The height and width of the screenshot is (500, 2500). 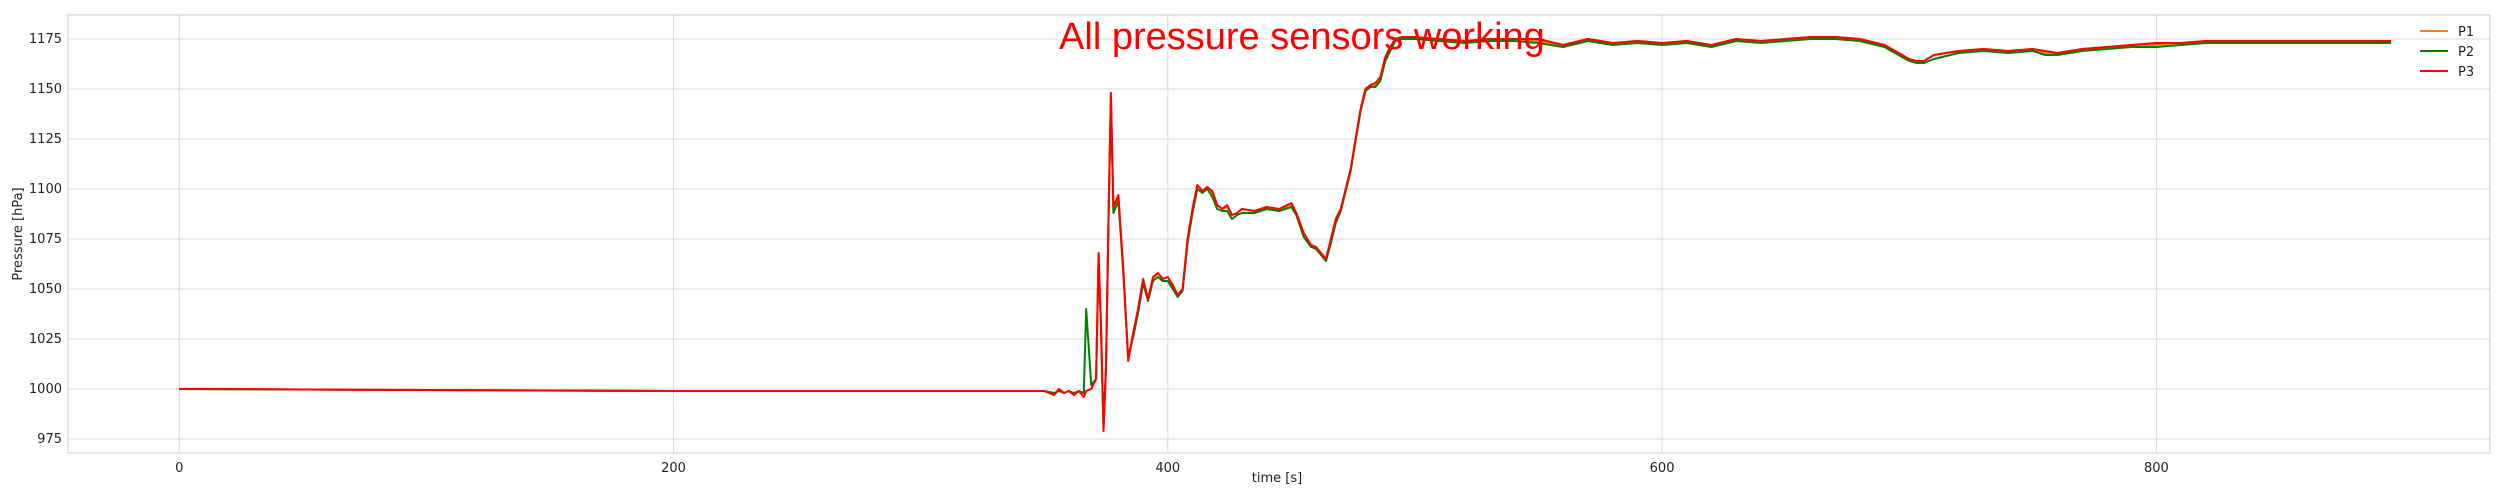 What do you see at coordinates (2466, 32) in the screenshot?
I see `legend-label-p1: P1` at bounding box center [2466, 32].